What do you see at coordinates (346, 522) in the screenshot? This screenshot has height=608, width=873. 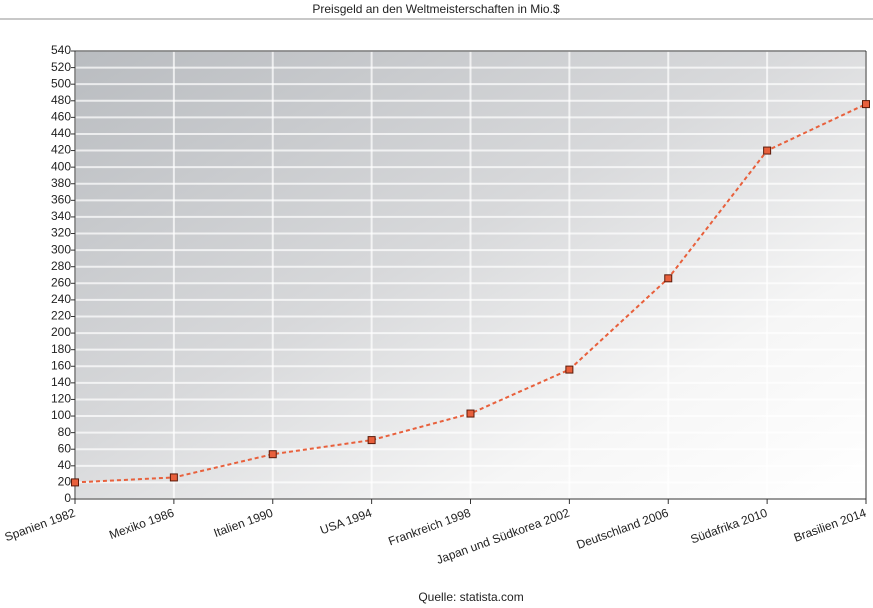 I see `x-tick-label: USA 1994` at bounding box center [346, 522].